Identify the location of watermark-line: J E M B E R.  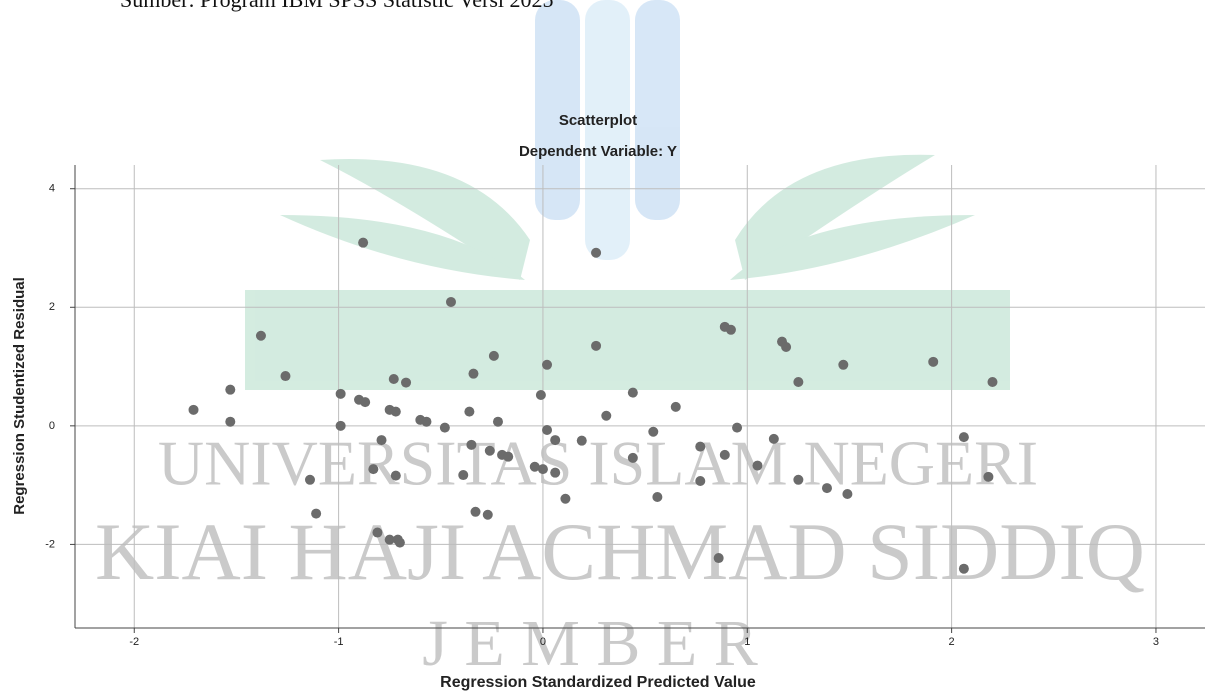
(590, 643).